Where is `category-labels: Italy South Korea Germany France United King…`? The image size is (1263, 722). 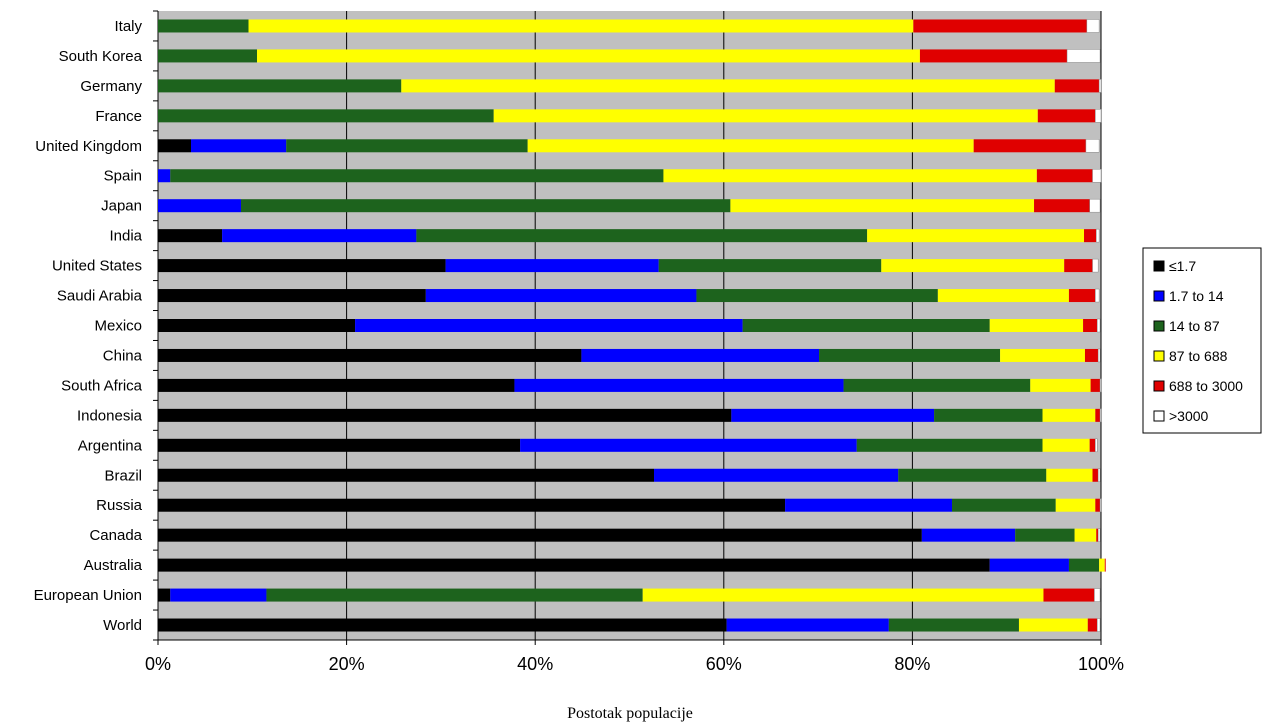
category-labels: Italy South Korea Germany France United King… is located at coordinates (88, 326).